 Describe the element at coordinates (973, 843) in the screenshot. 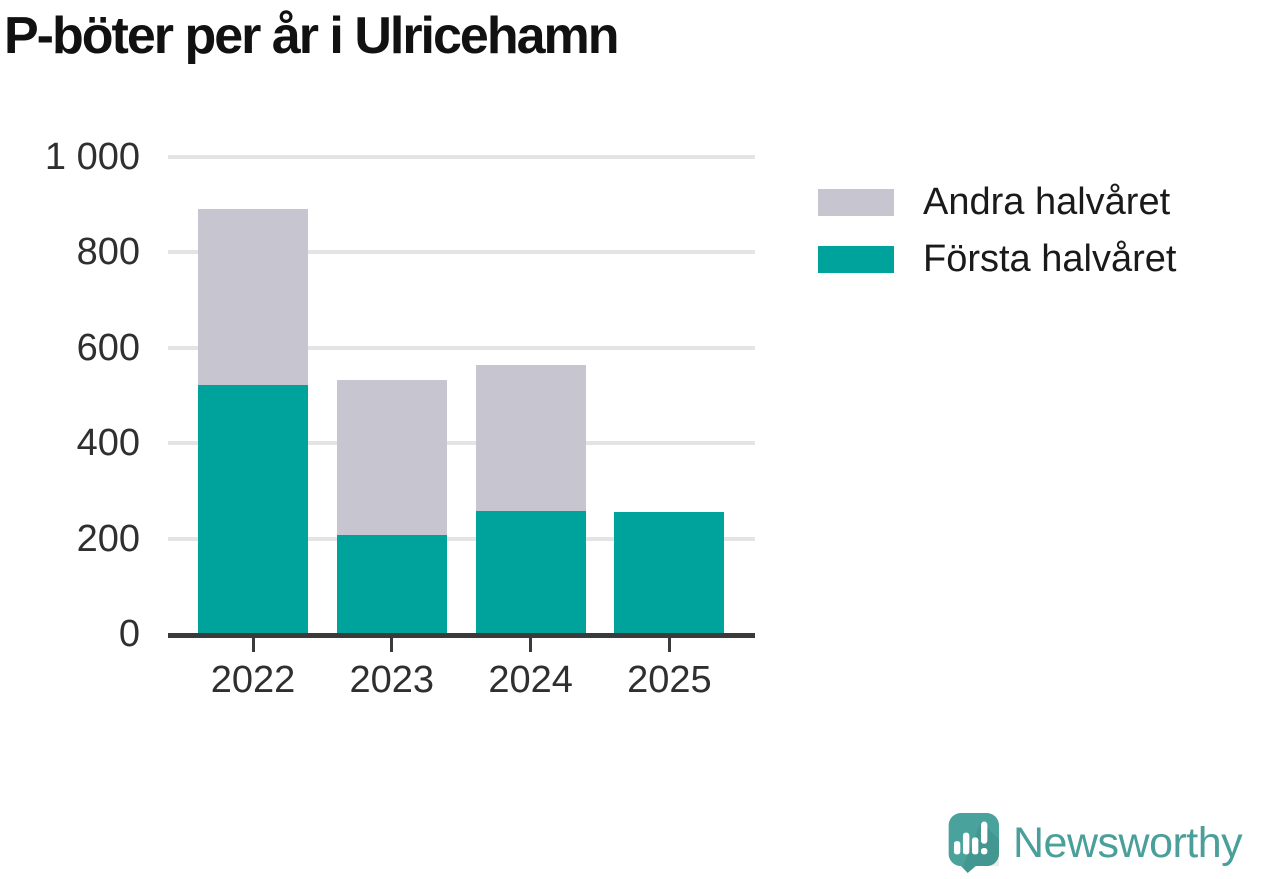

I see `newsworthy-logo-icon` at that location.